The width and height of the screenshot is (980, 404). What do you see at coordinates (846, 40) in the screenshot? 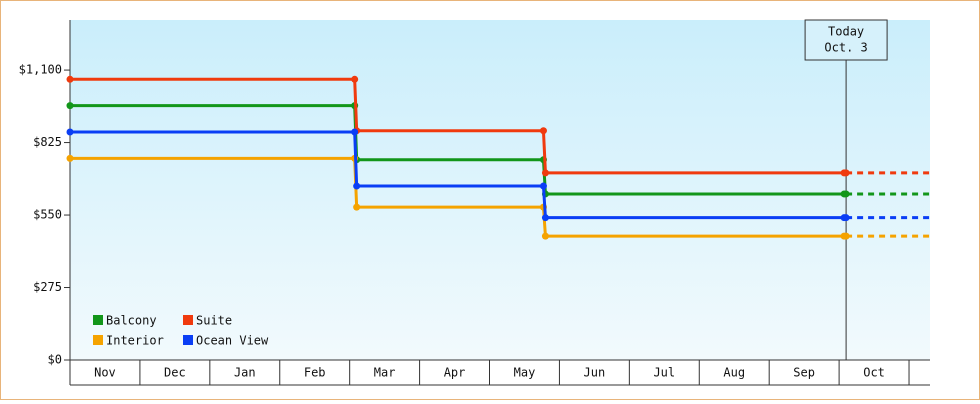
I see `today-box` at bounding box center [846, 40].